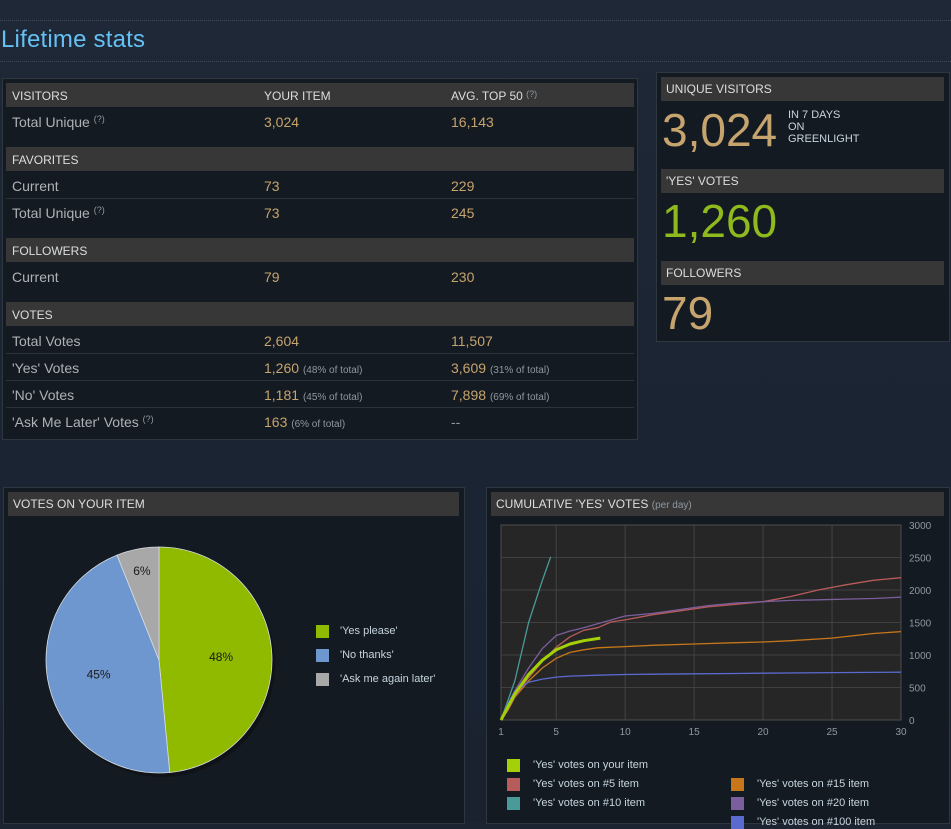 This screenshot has width=951, height=829. I want to click on line-legend-label: 'Yes' votes on #5 item, so click(586, 784).